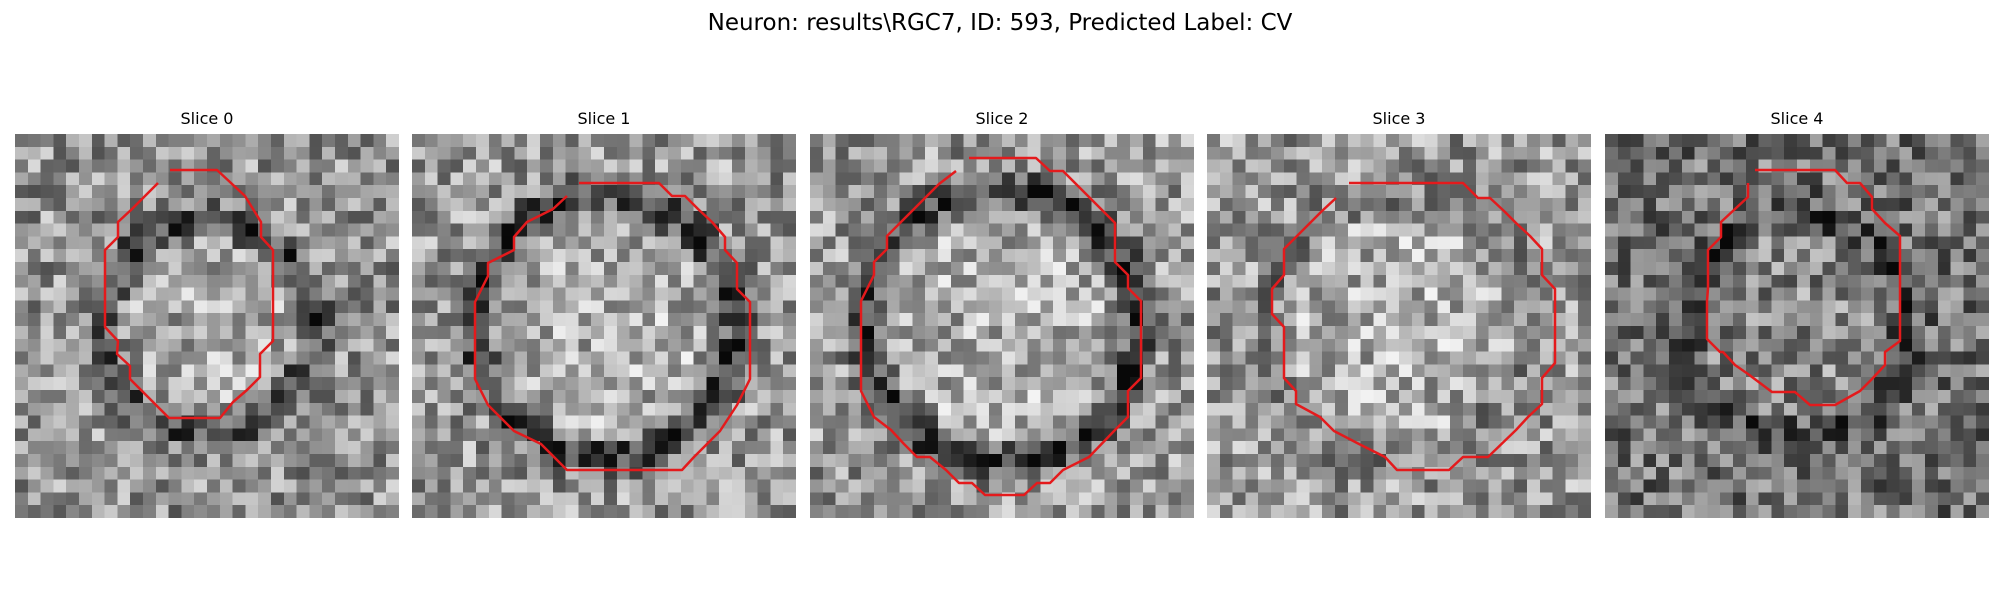 The image size is (2000, 600). I want to click on slice-panel-1: Slice 1, so click(604, 313).